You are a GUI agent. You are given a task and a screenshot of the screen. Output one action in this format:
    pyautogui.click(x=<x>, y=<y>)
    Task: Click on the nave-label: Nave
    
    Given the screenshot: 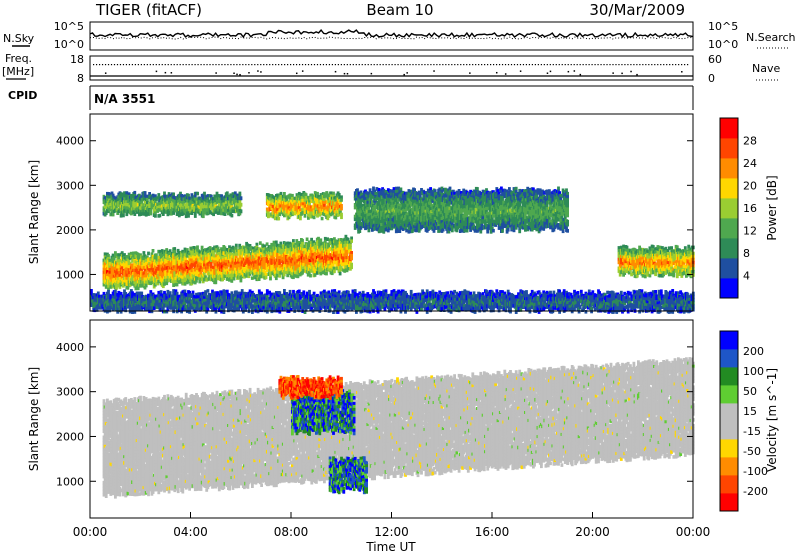 What is the action you would take?
    pyautogui.click(x=766, y=68)
    